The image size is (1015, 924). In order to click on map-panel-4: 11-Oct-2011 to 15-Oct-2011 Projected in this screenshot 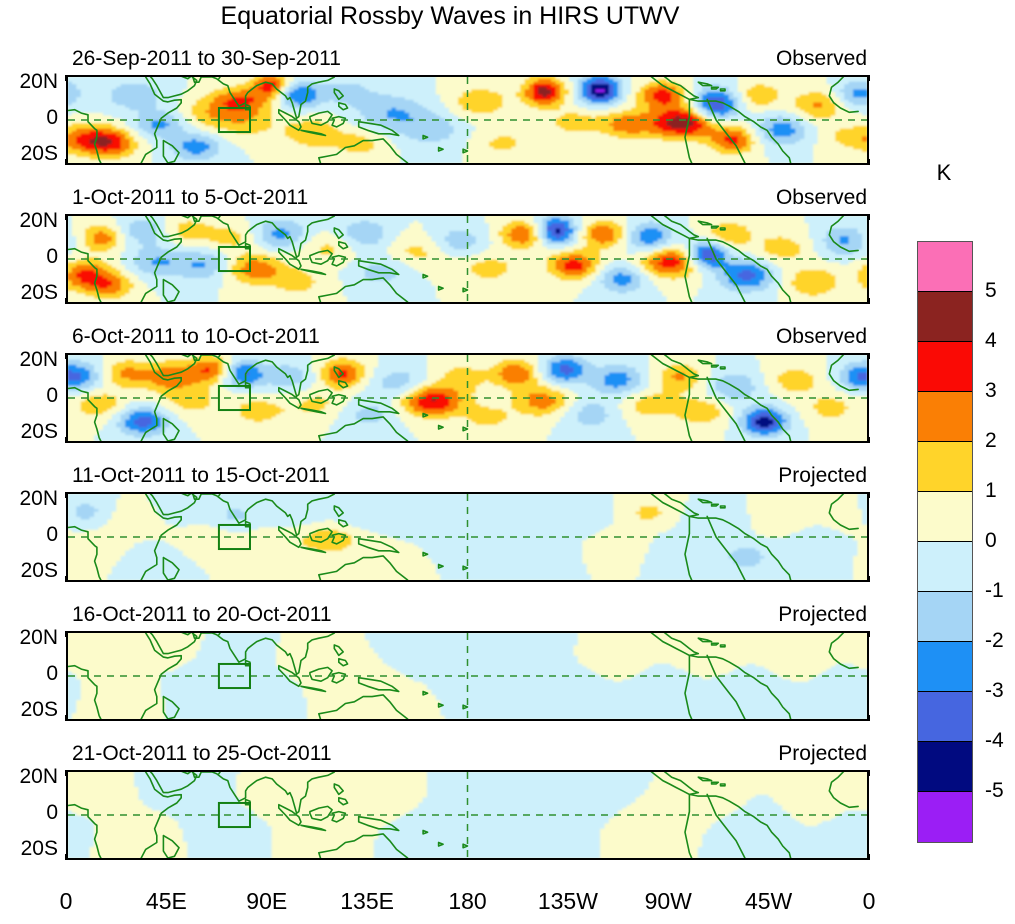, I will do `click(467, 523)`.